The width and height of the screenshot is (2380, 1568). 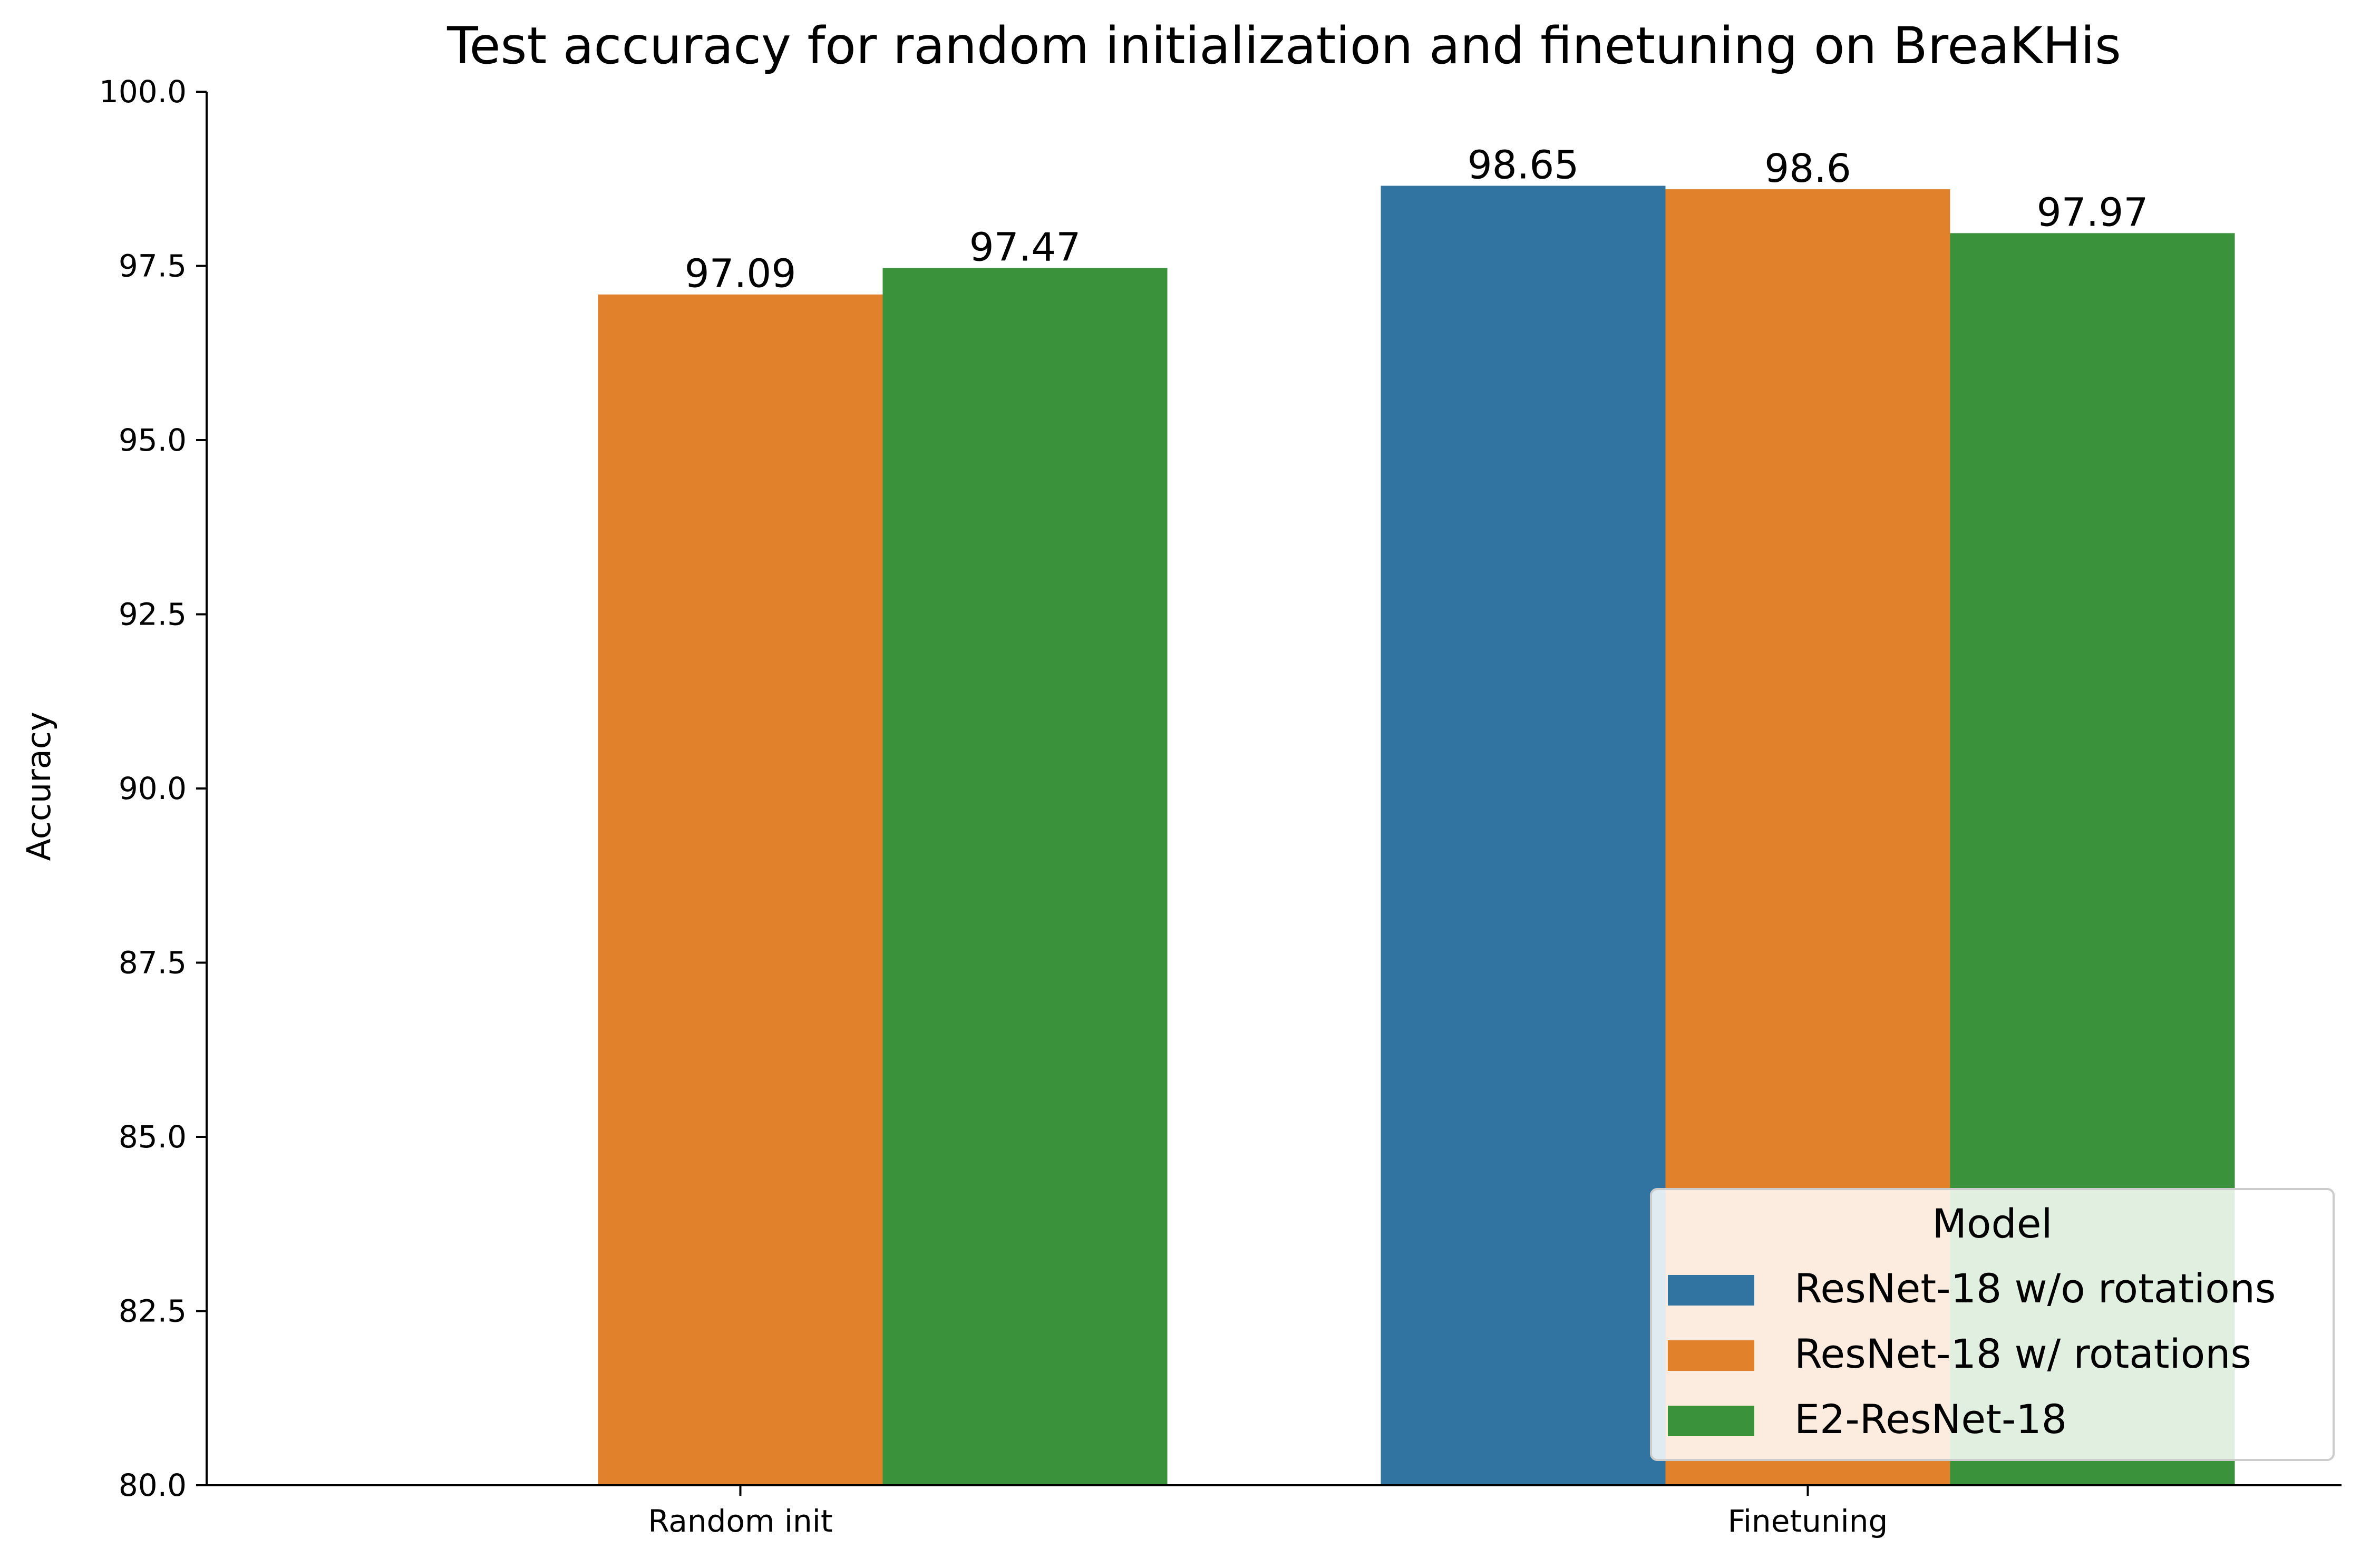 I want to click on y-tick-label: 85.0, so click(x=153, y=1137).